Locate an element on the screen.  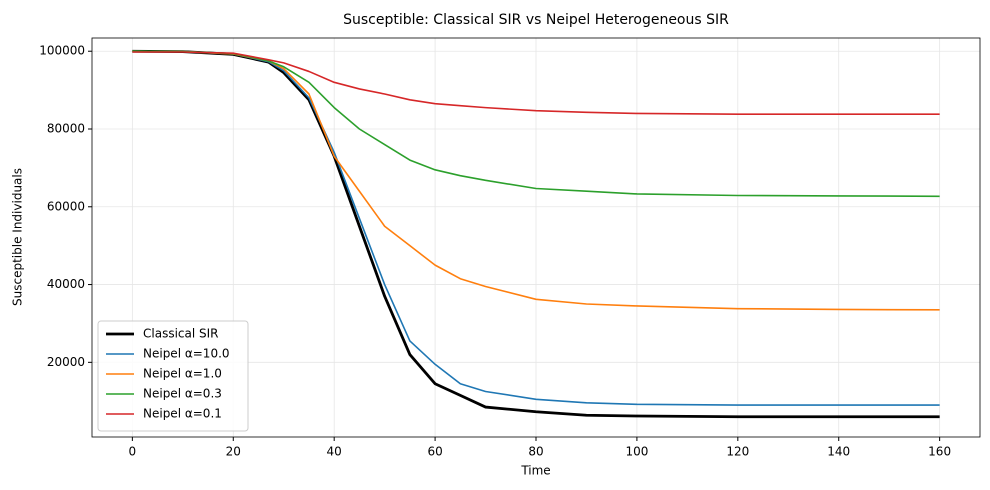
y-axis-label: Susceptible Individuals is located at coordinates (18, 237).